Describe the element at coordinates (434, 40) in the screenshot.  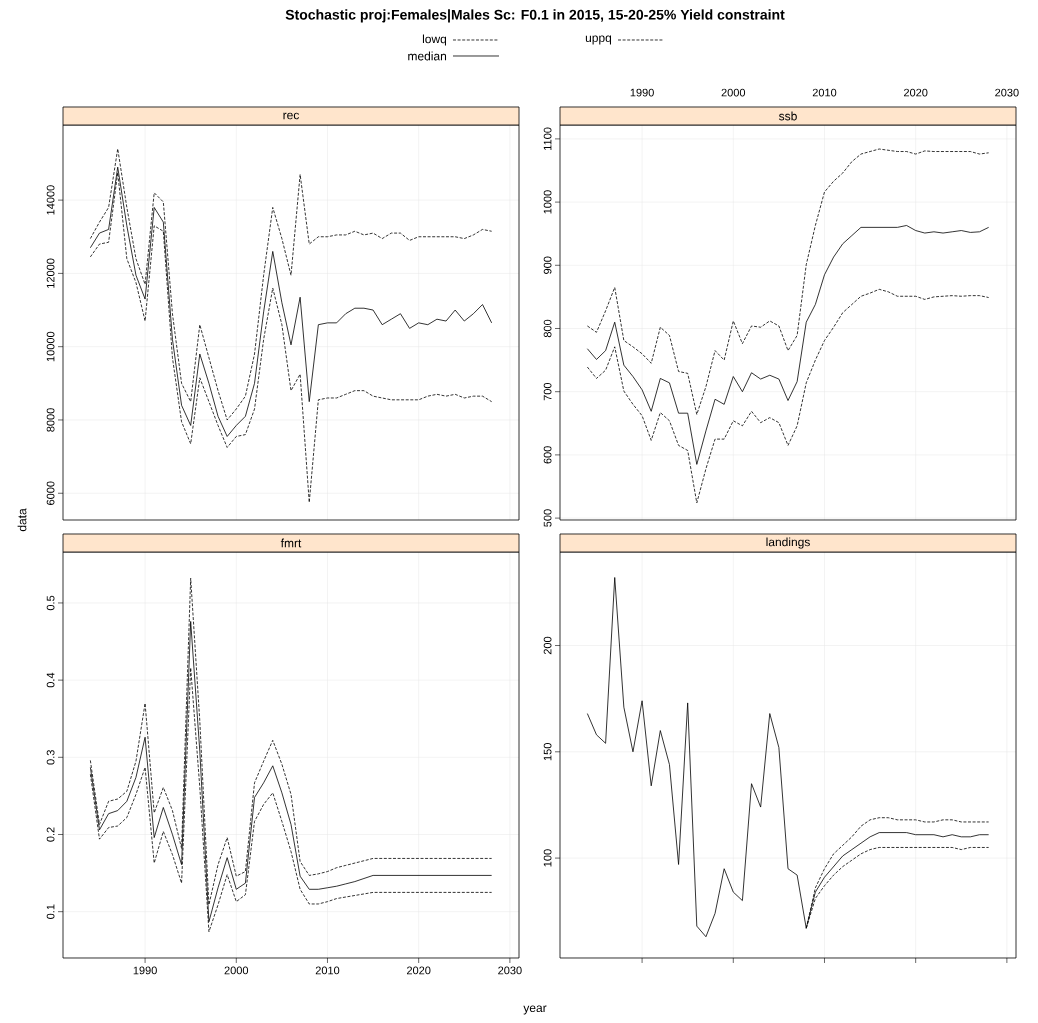
I see `legend-label: lowq` at that location.